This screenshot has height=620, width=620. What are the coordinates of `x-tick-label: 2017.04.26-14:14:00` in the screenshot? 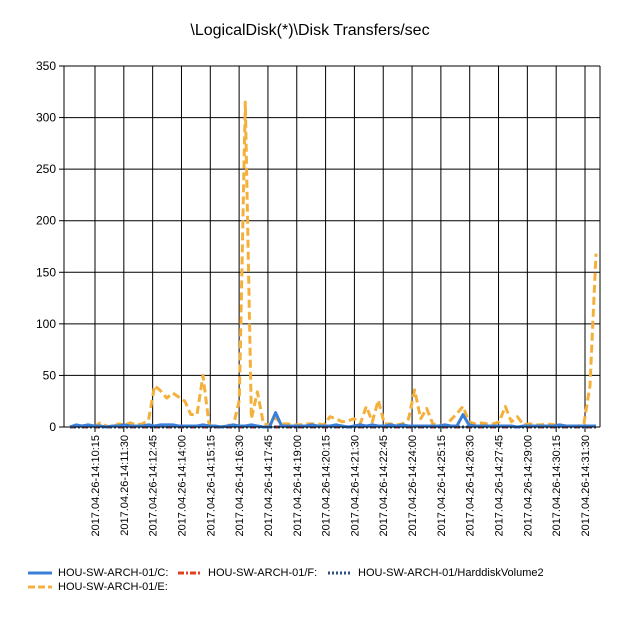 It's located at (182, 486).